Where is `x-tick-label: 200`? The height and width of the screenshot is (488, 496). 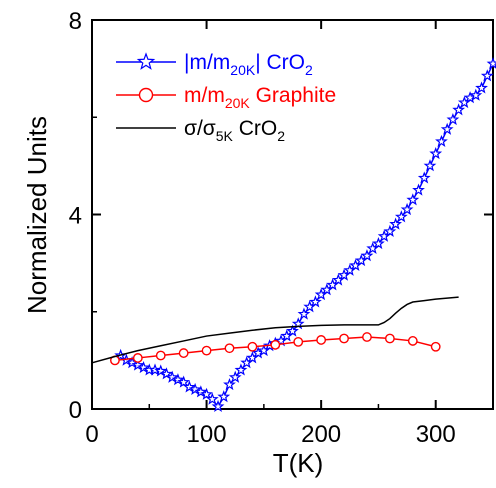
x-tick-label: 200 is located at coordinates (321, 434).